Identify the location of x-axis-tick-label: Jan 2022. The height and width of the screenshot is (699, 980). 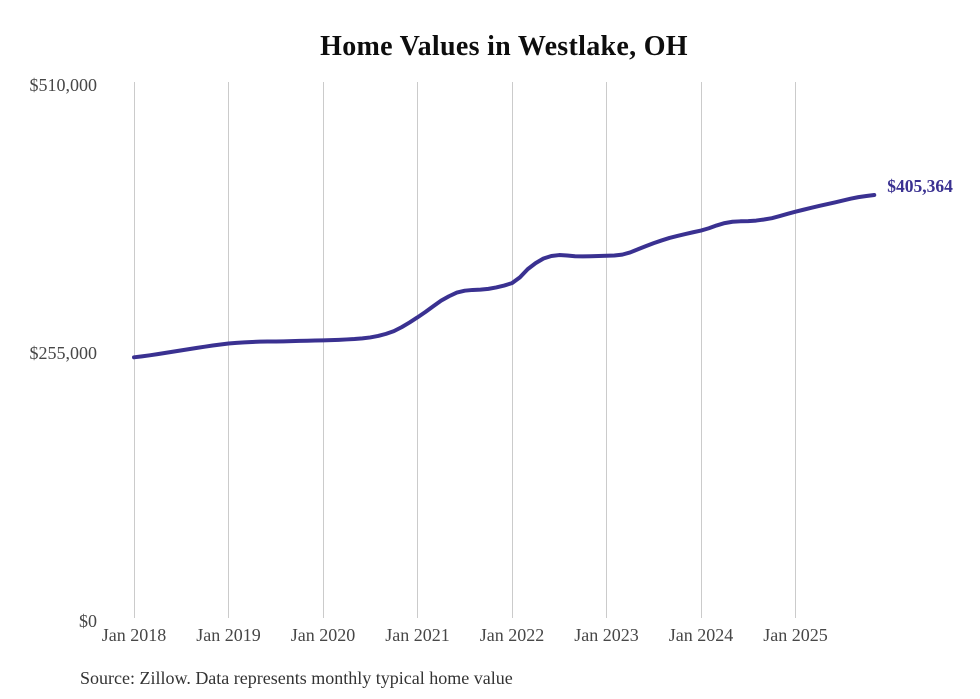
(512, 635).